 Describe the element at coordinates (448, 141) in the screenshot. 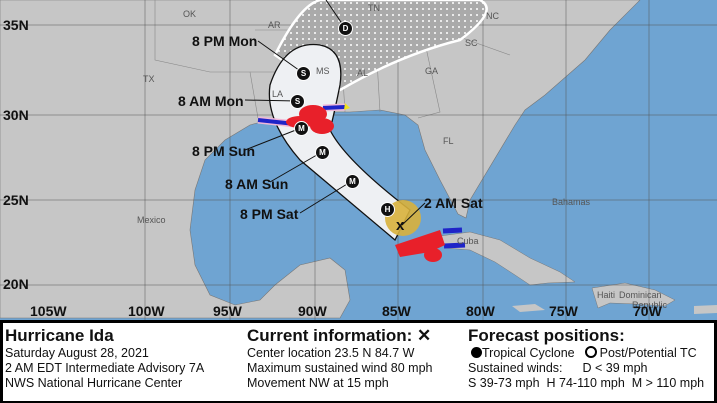

I see `region-label: FL` at that location.